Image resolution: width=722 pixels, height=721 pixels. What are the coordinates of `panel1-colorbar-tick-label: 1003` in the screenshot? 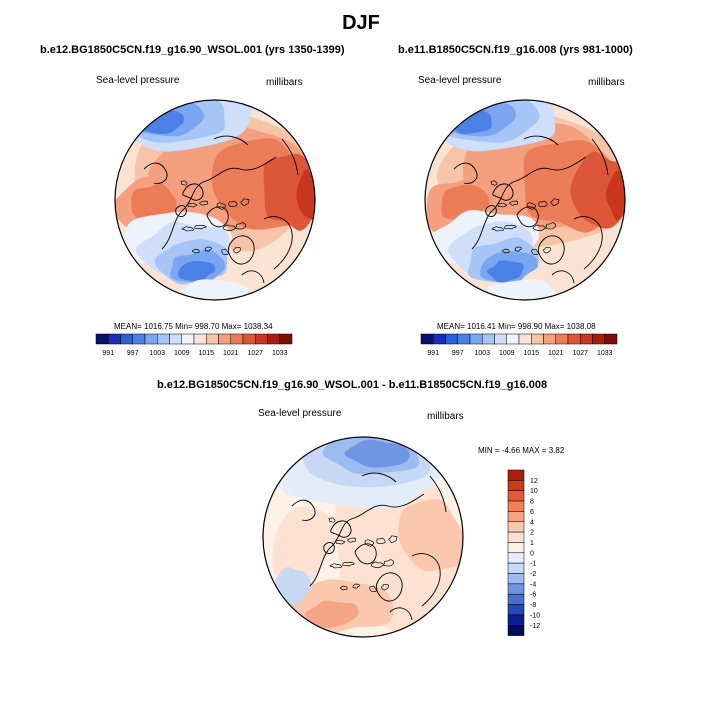 It's located at (157, 353).